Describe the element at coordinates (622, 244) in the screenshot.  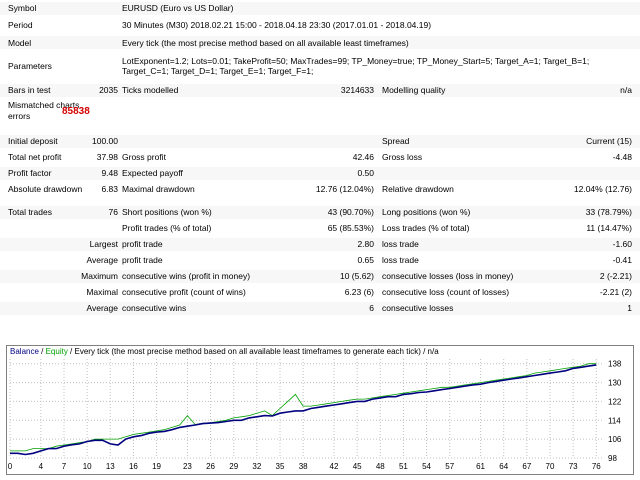
I see `largest-loss-value: -1.60` at that location.